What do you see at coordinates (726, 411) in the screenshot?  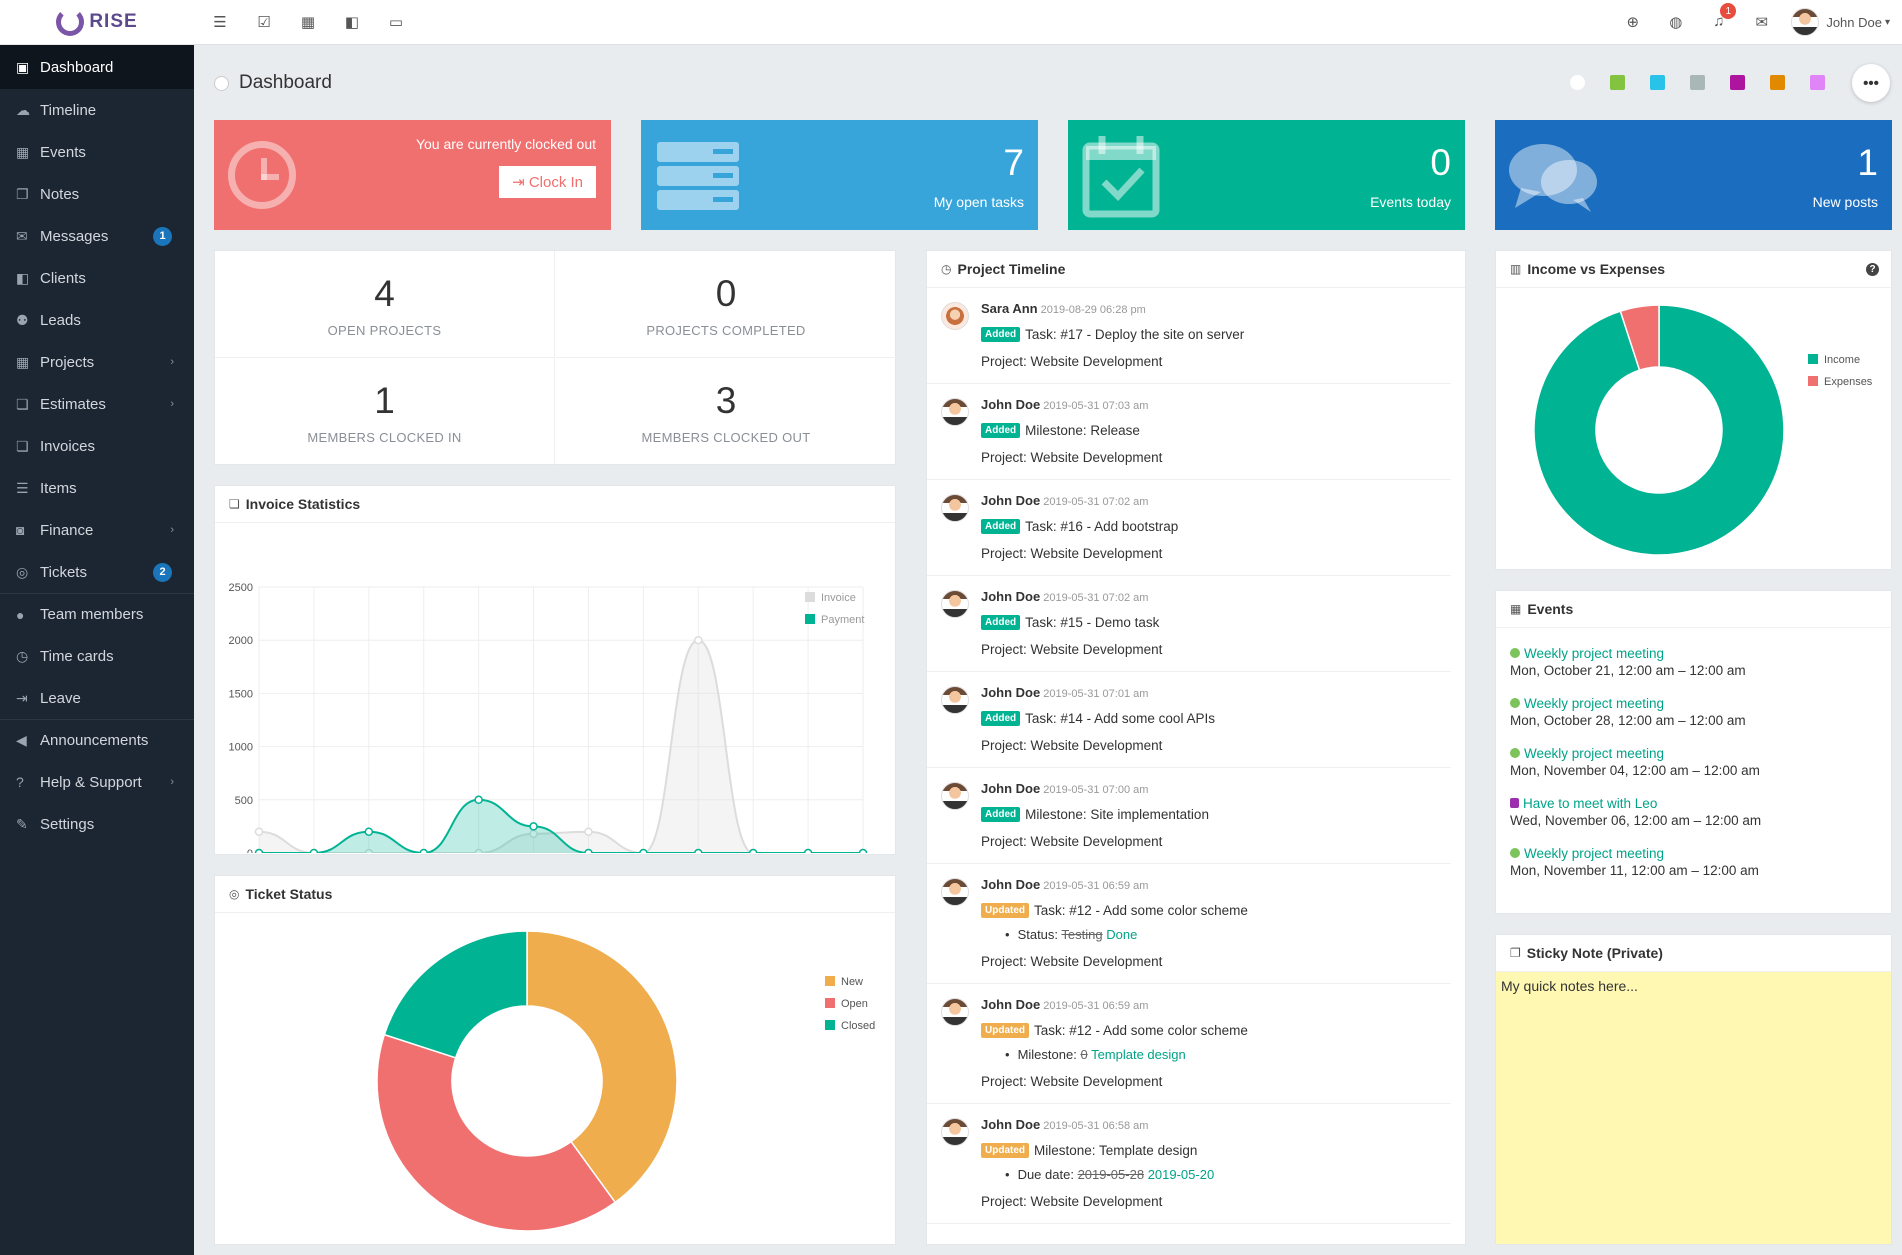 I see `stat-members-clocked-out: 3 MEMBERS CLOCKED OUT` at bounding box center [726, 411].